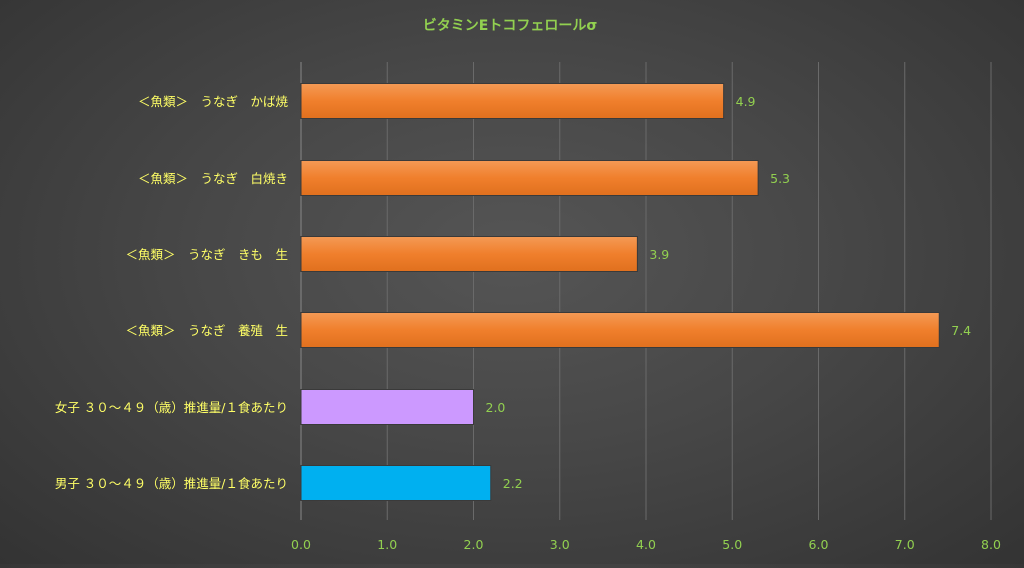 The width and height of the screenshot is (1024, 568). What do you see at coordinates (659, 254) in the screenshot?
I see `data-label: 3.9` at bounding box center [659, 254].